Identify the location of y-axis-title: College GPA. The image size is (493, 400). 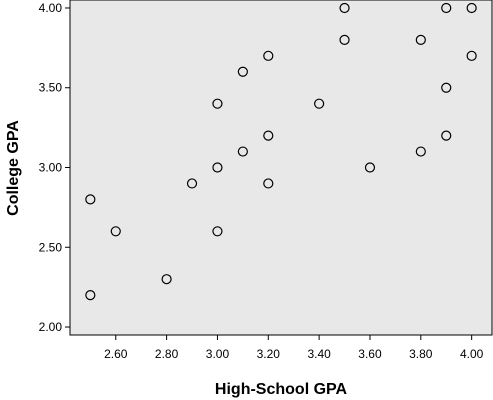
(13, 168).